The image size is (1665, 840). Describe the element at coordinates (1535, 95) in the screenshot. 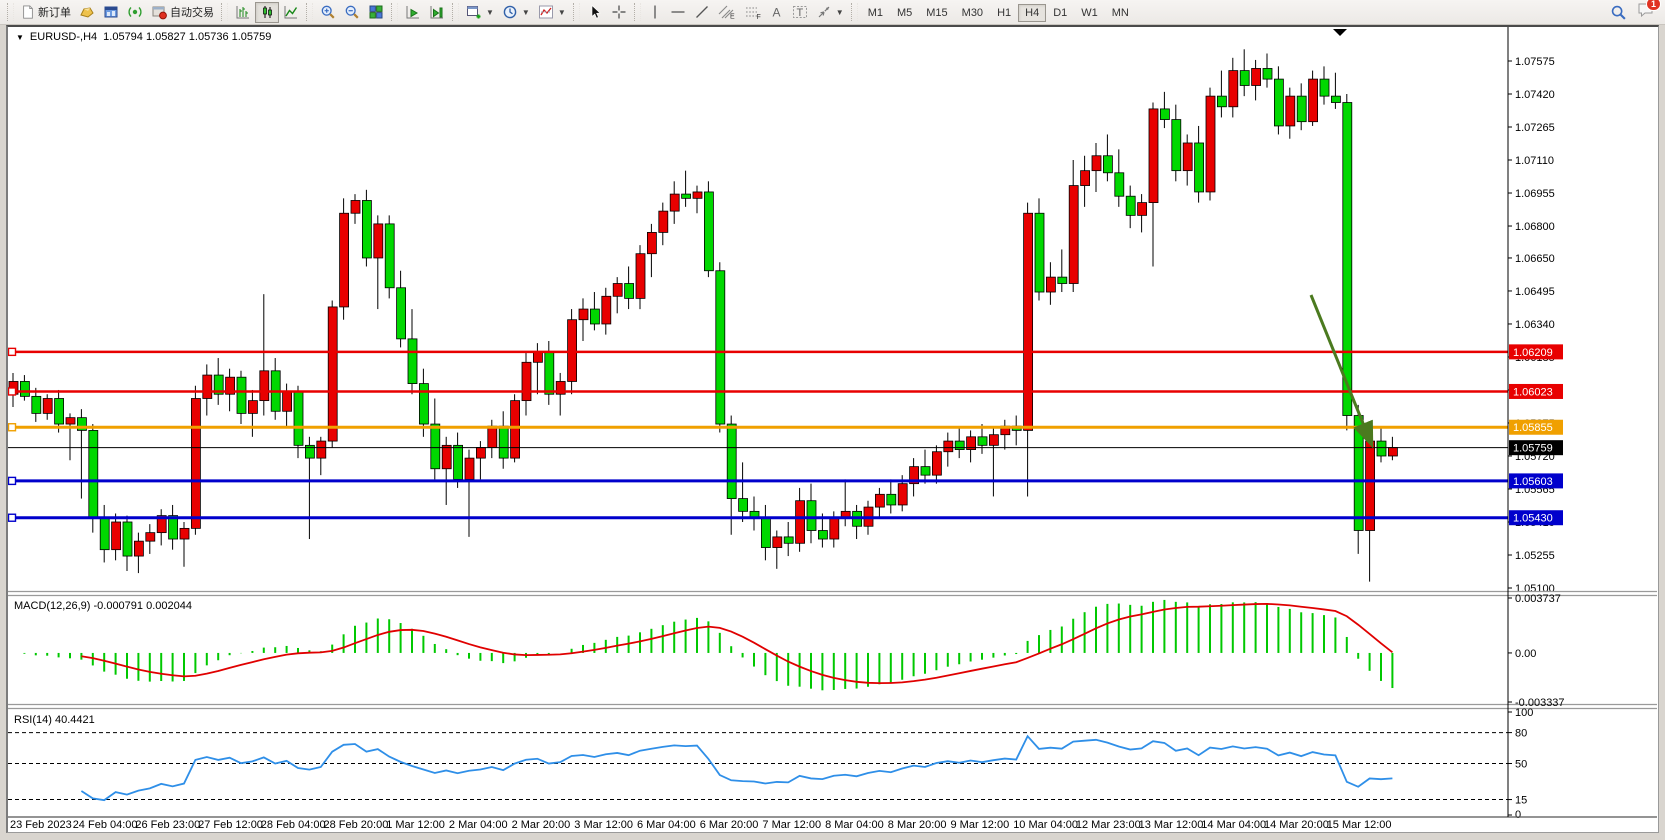

I see `price-tick-label: 1.07420` at that location.